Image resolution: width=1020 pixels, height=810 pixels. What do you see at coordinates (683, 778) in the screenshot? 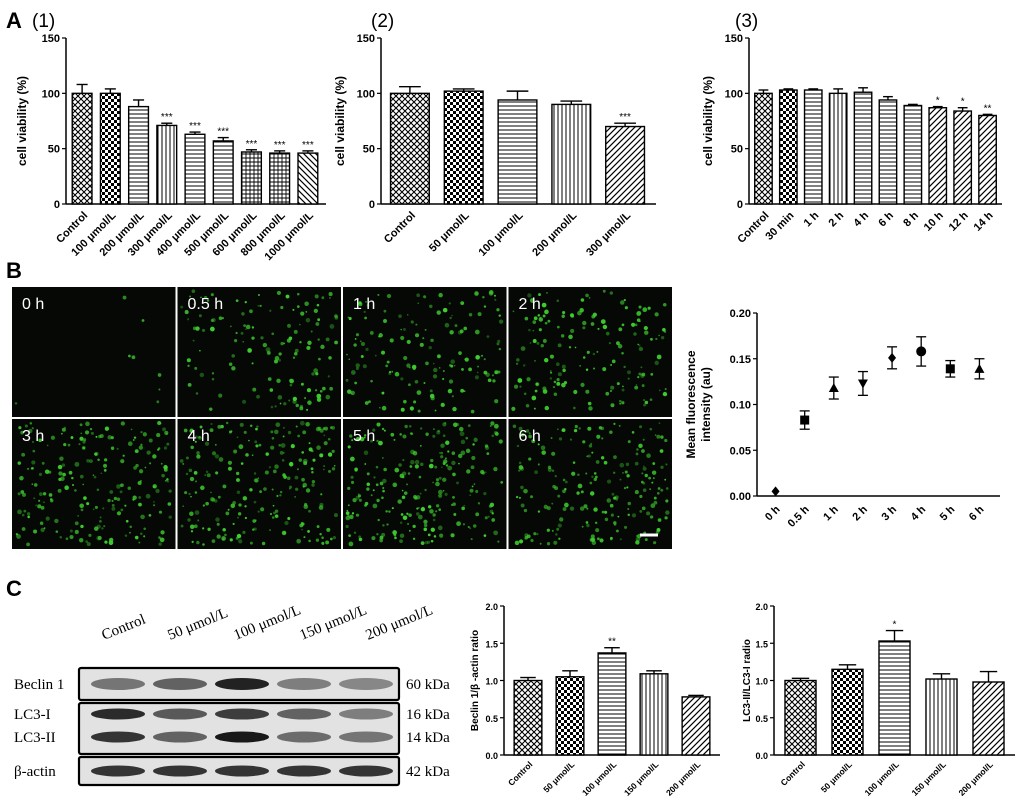
I see `x-tick-label: 200 μmol/L` at bounding box center [683, 778].